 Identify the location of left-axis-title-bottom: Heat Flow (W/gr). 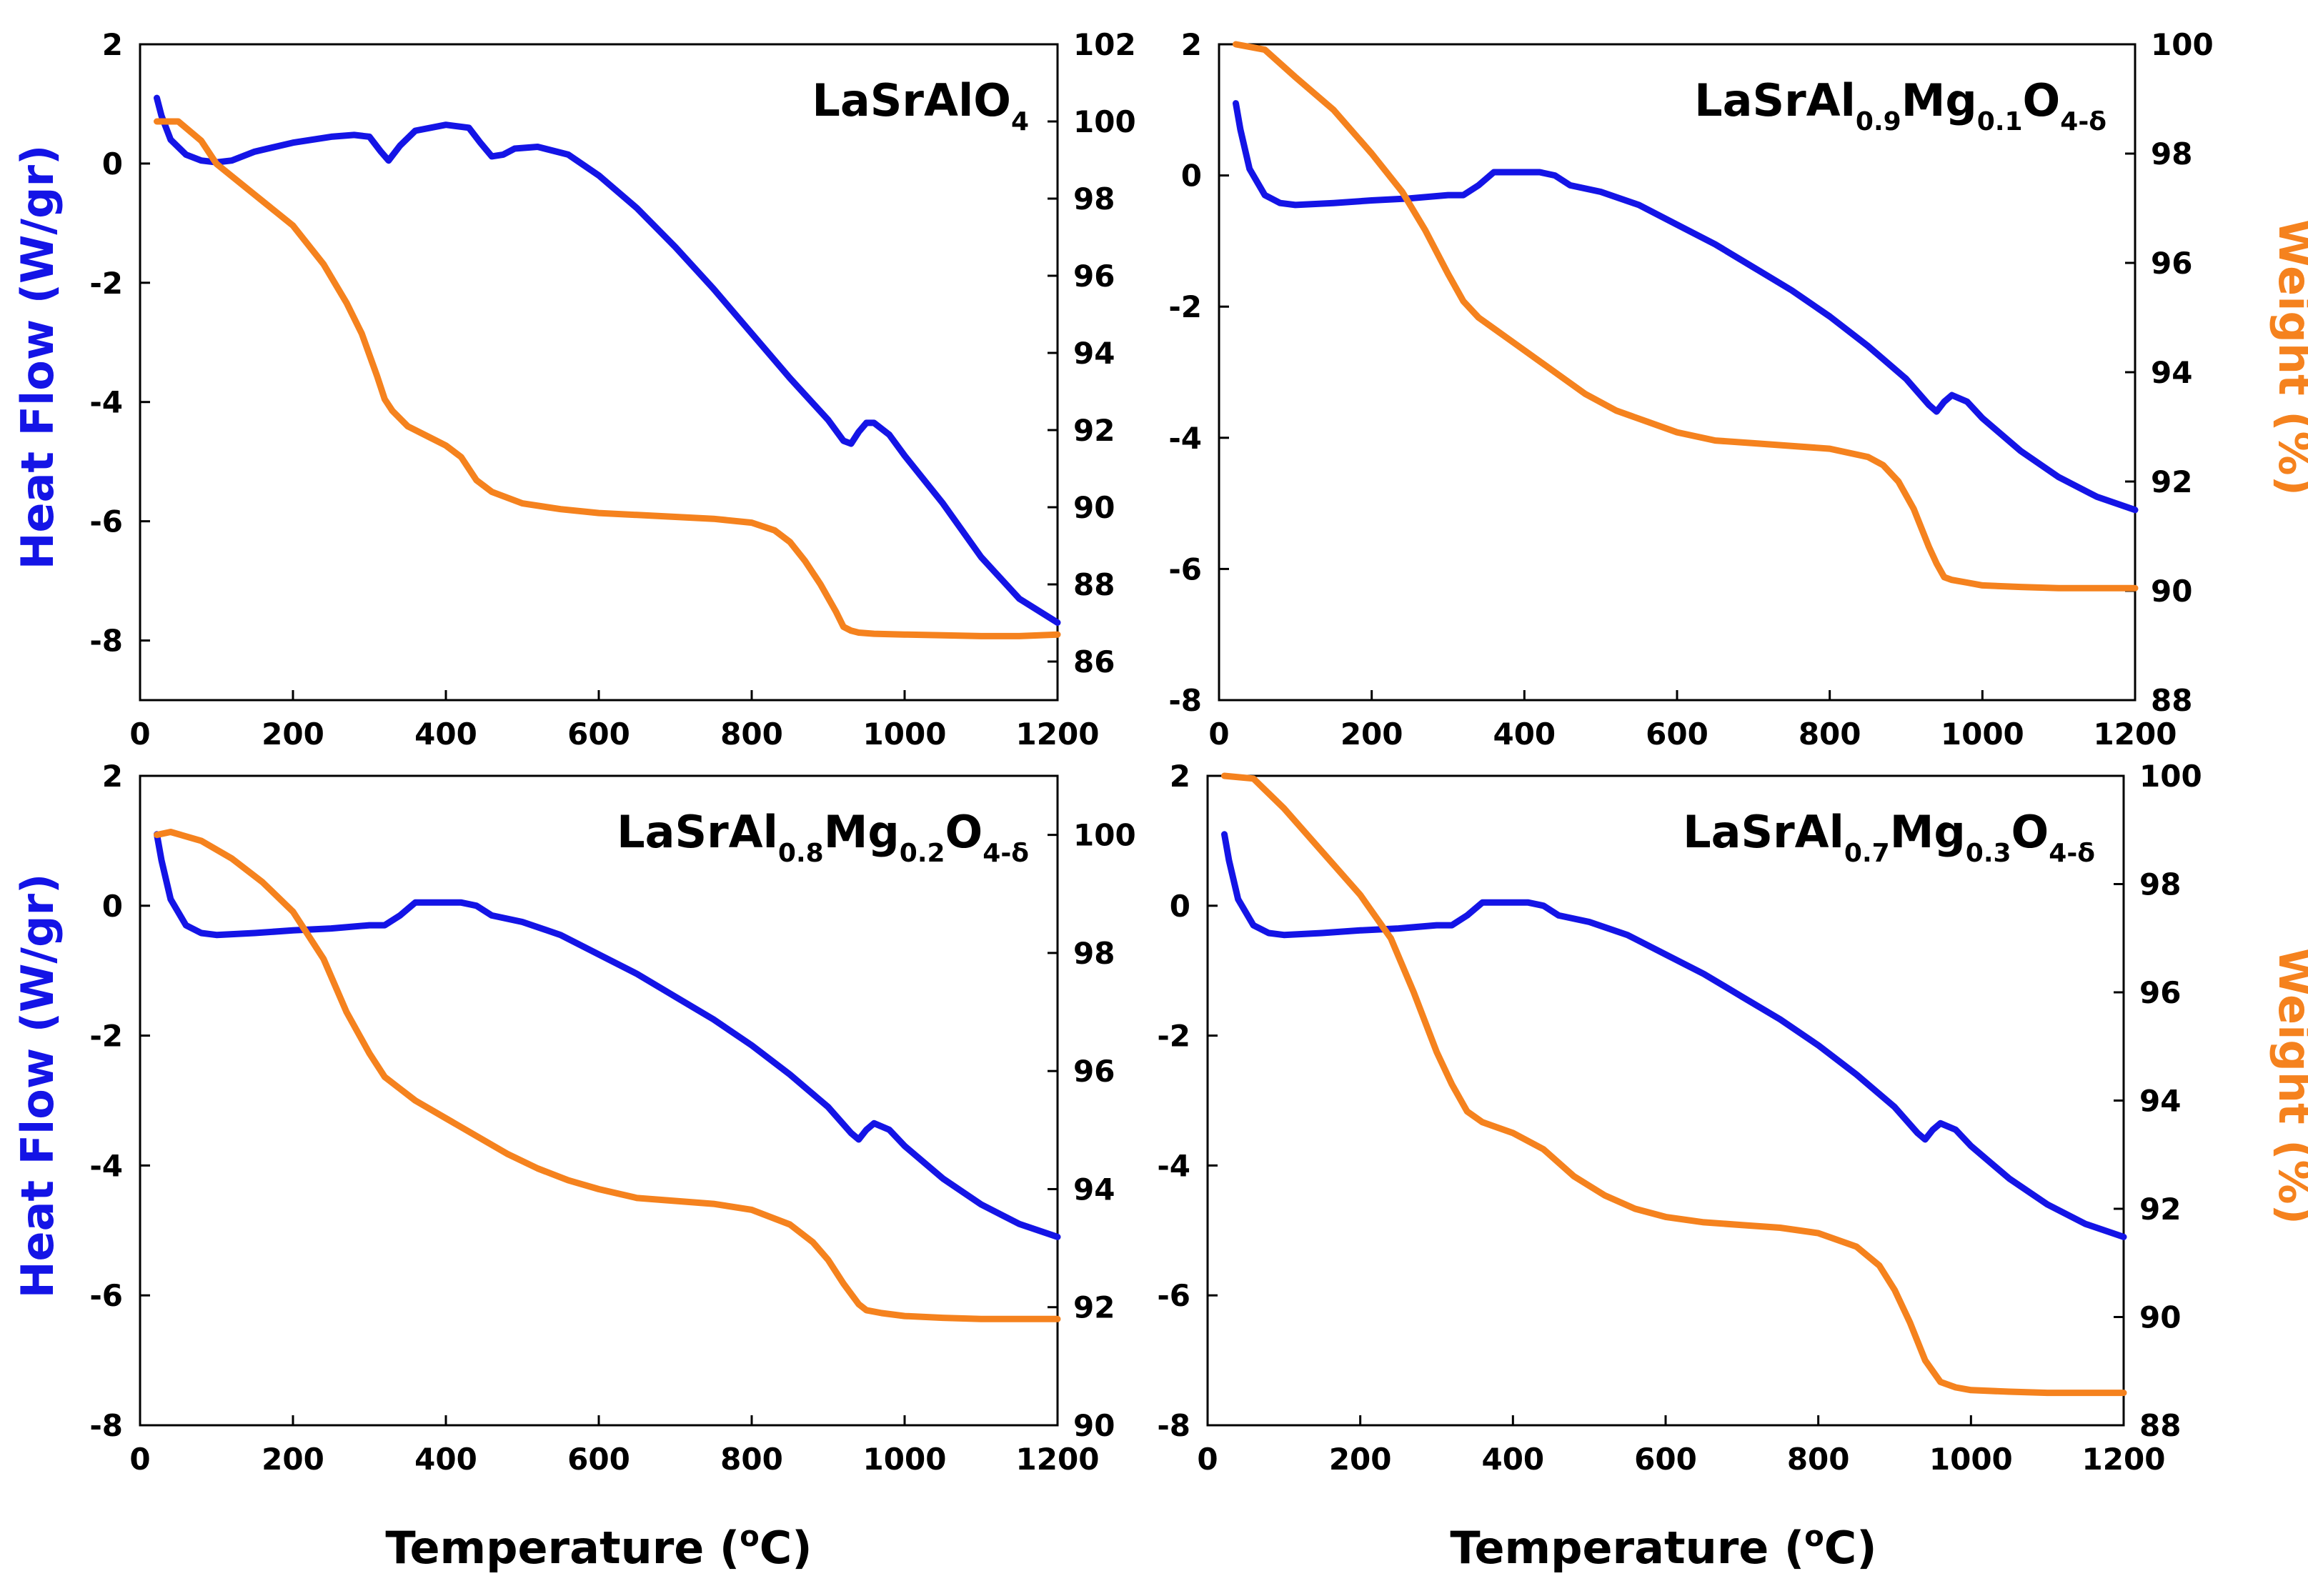
(37, 1086).